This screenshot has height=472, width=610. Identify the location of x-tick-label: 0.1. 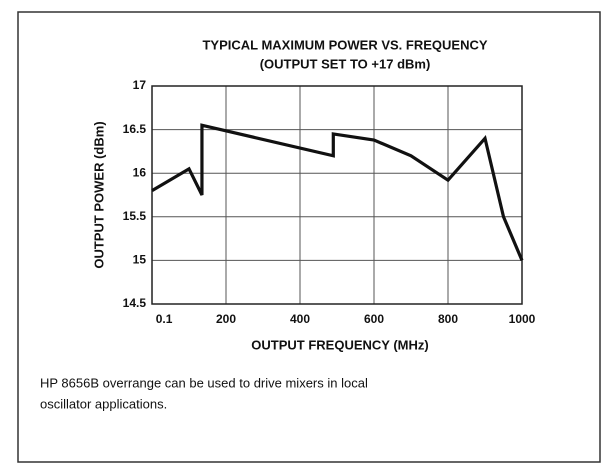
(164, 319).